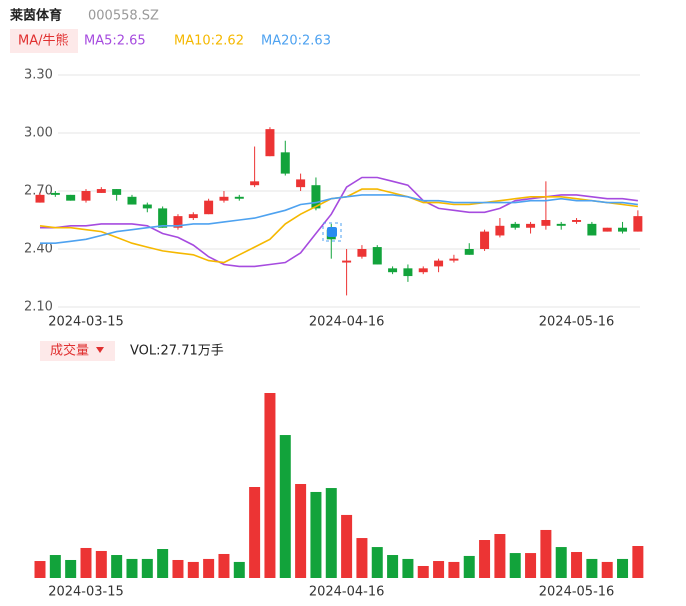 This screenshot has width=686, height=606. I want to click on y-tick-label: 2.10, so click(38, 307).